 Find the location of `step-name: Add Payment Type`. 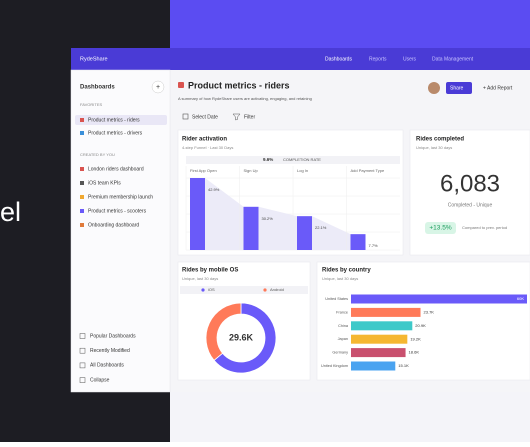

step-name: Add Payment Type is located at coordinates (368, 170).